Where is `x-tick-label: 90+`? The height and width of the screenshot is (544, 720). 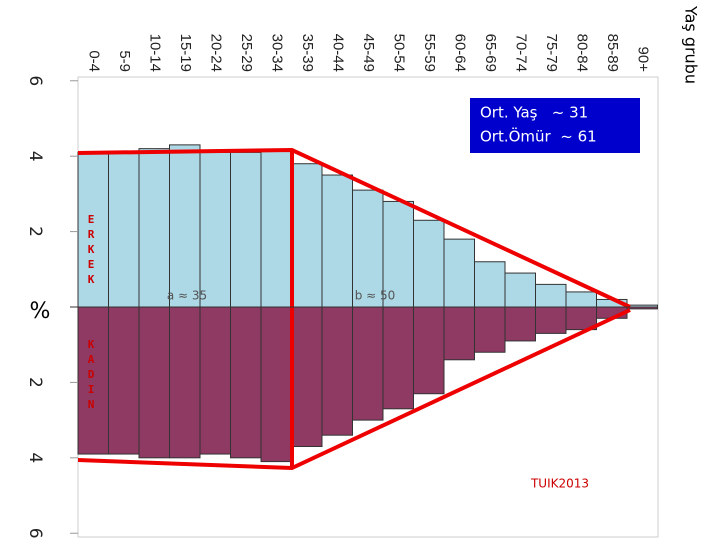 x-tick-label: 90+ is located at coordinates (642, 60).